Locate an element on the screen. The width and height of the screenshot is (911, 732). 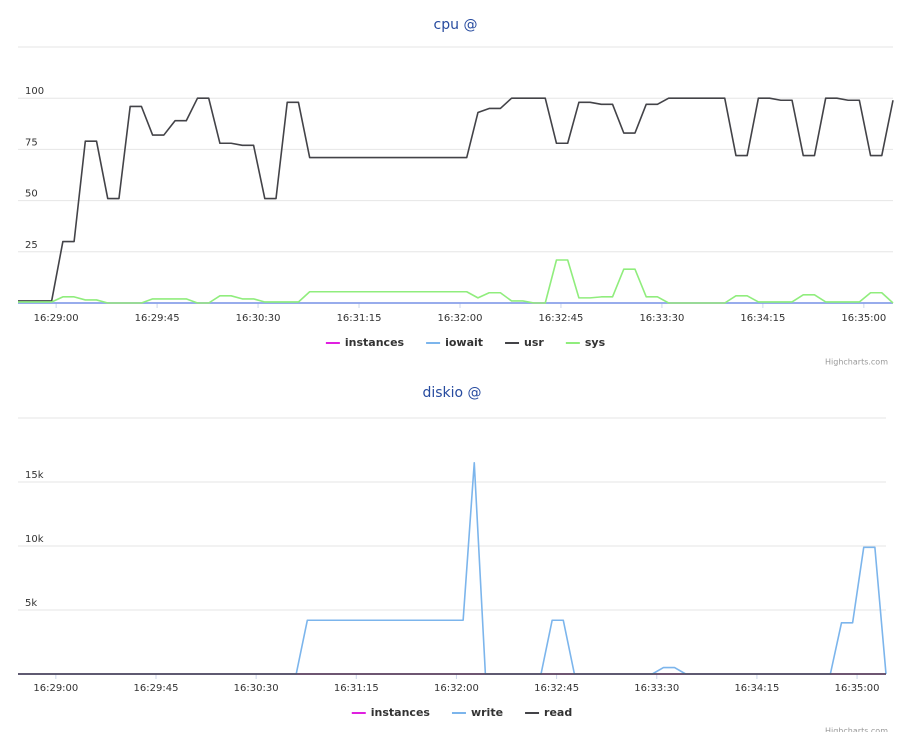
legend-label: sys is located at coordinates (595, 342).